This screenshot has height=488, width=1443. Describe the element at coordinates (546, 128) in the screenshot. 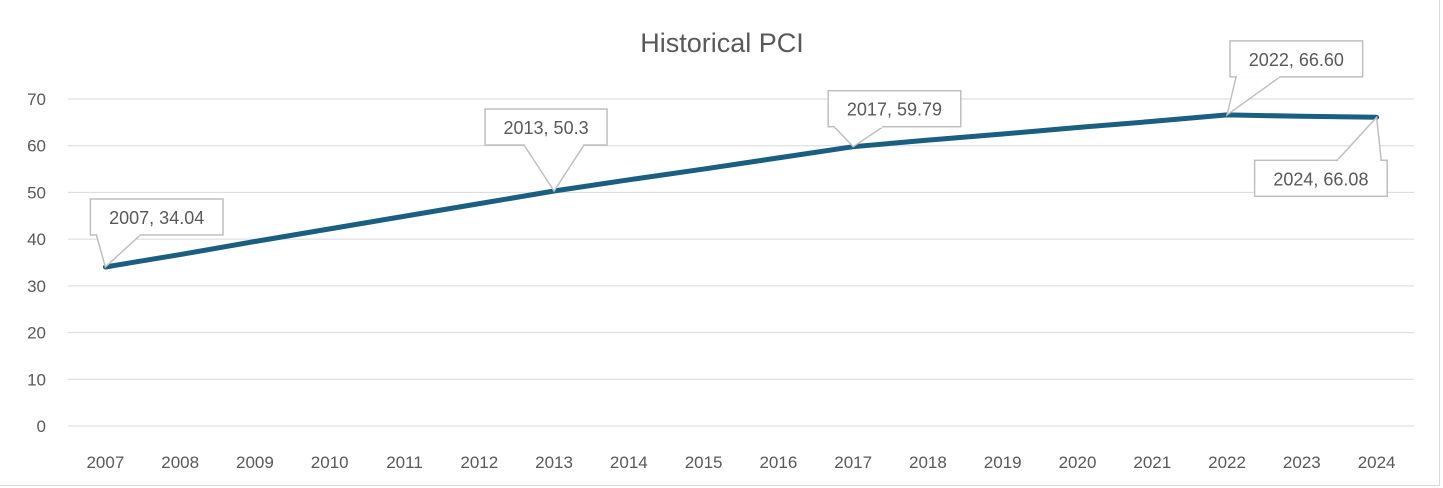

I see `data-label: 2013, 50.3` at that location.